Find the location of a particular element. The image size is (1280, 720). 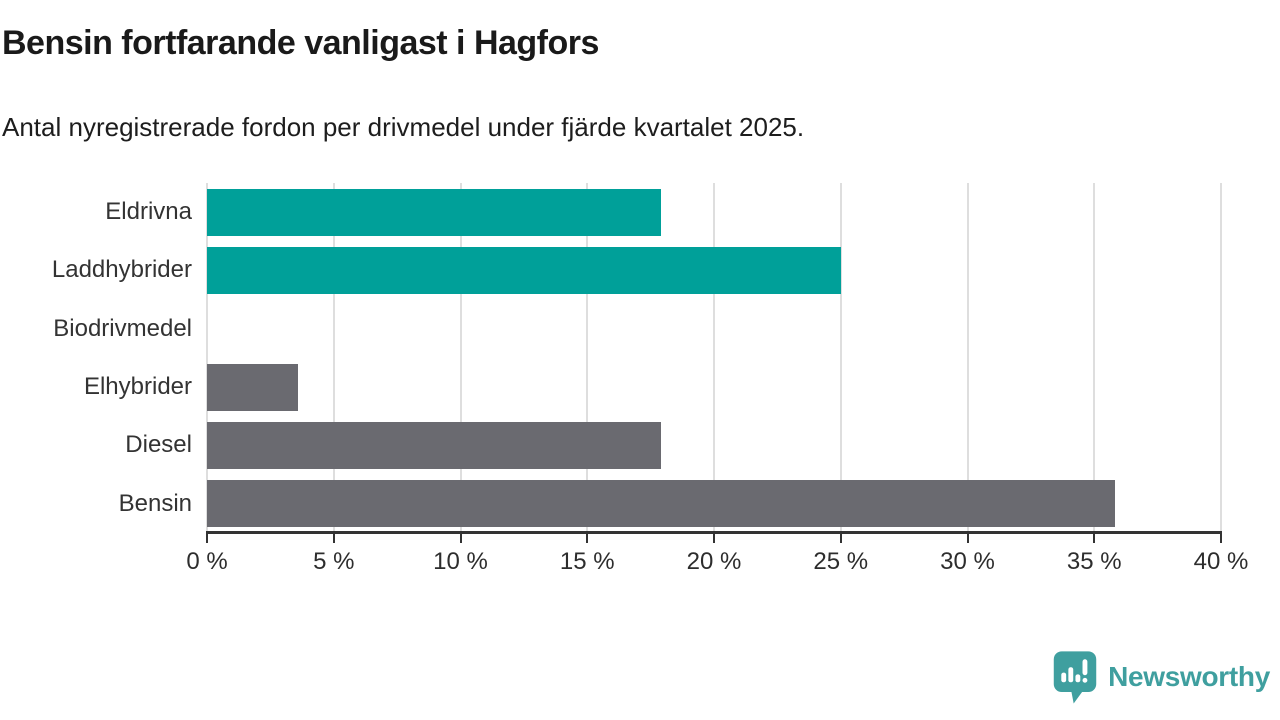

newsworthy-logo: Newsworthy is located at coordinates (1161, 677).